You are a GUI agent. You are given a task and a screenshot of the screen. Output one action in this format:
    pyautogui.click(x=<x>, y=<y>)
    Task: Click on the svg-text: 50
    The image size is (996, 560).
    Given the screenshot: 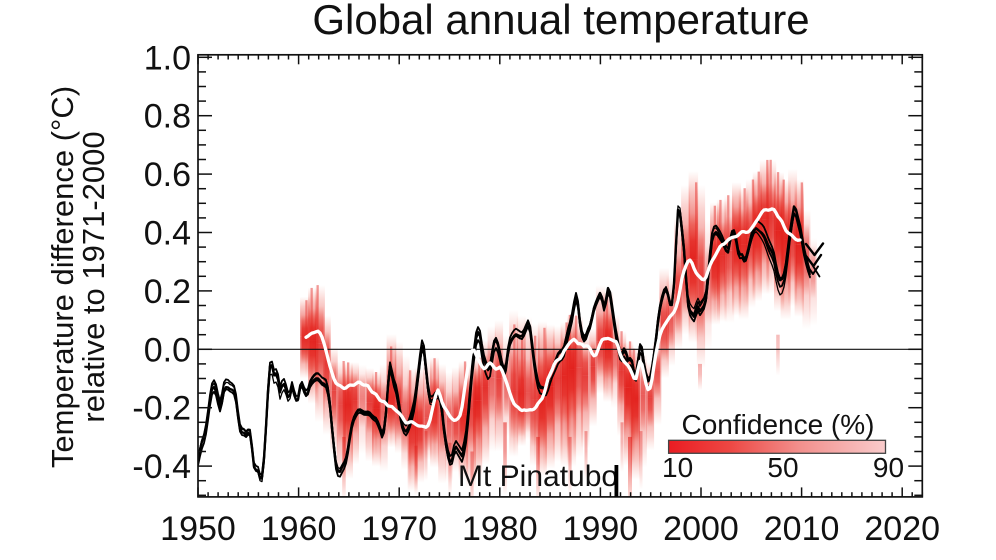 What is the action you would take?
    pyautogui.click(x=782, y=467)
    